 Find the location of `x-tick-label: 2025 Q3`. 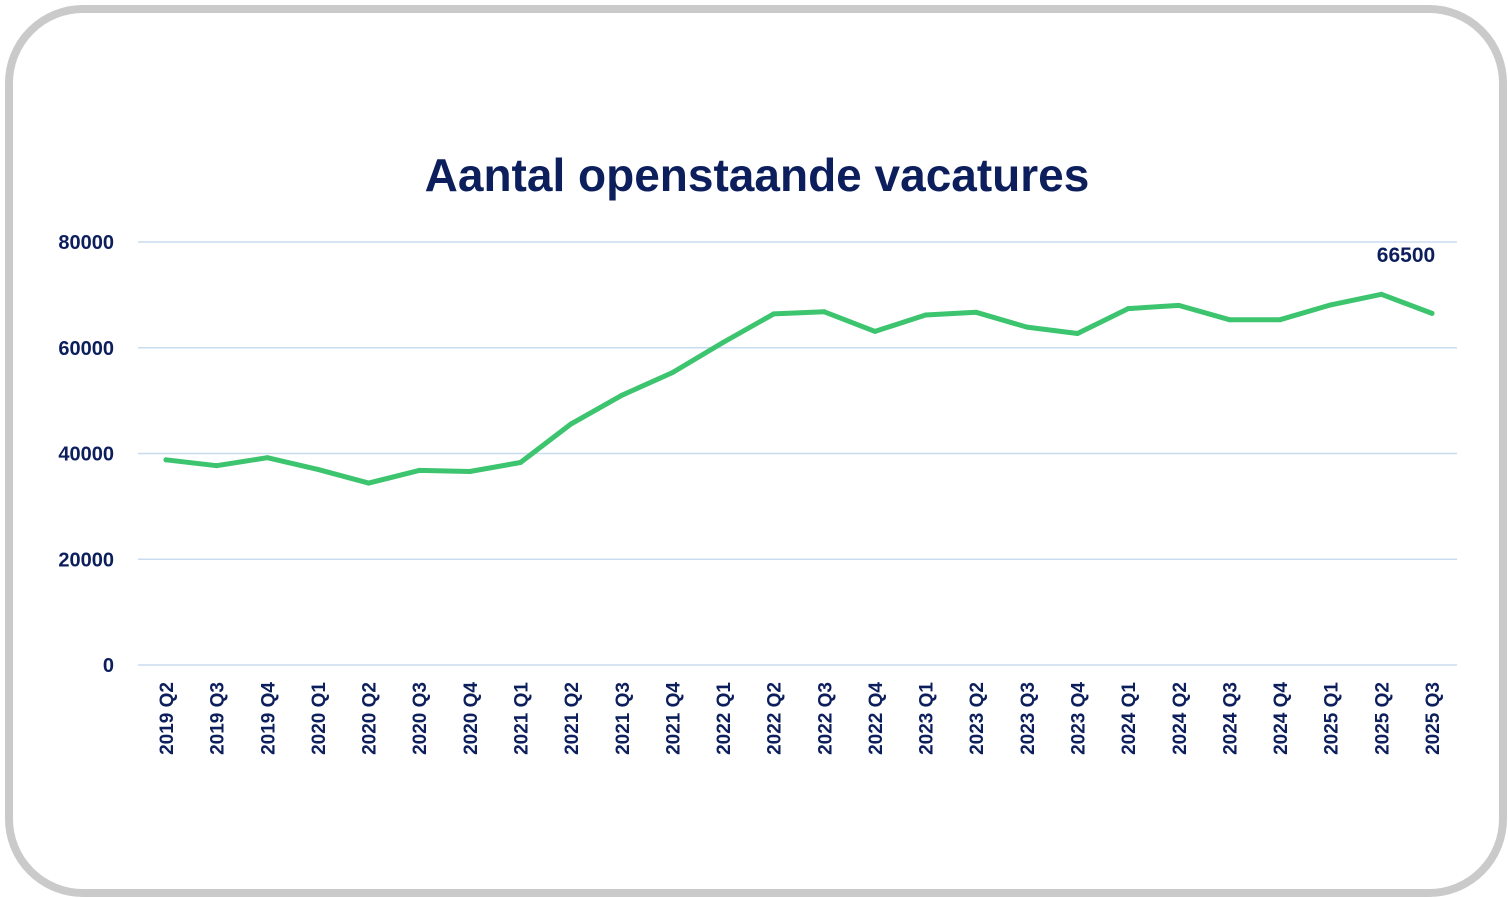

x-tick-label: 2025 Q3 is located at coordinates (1433, 718).